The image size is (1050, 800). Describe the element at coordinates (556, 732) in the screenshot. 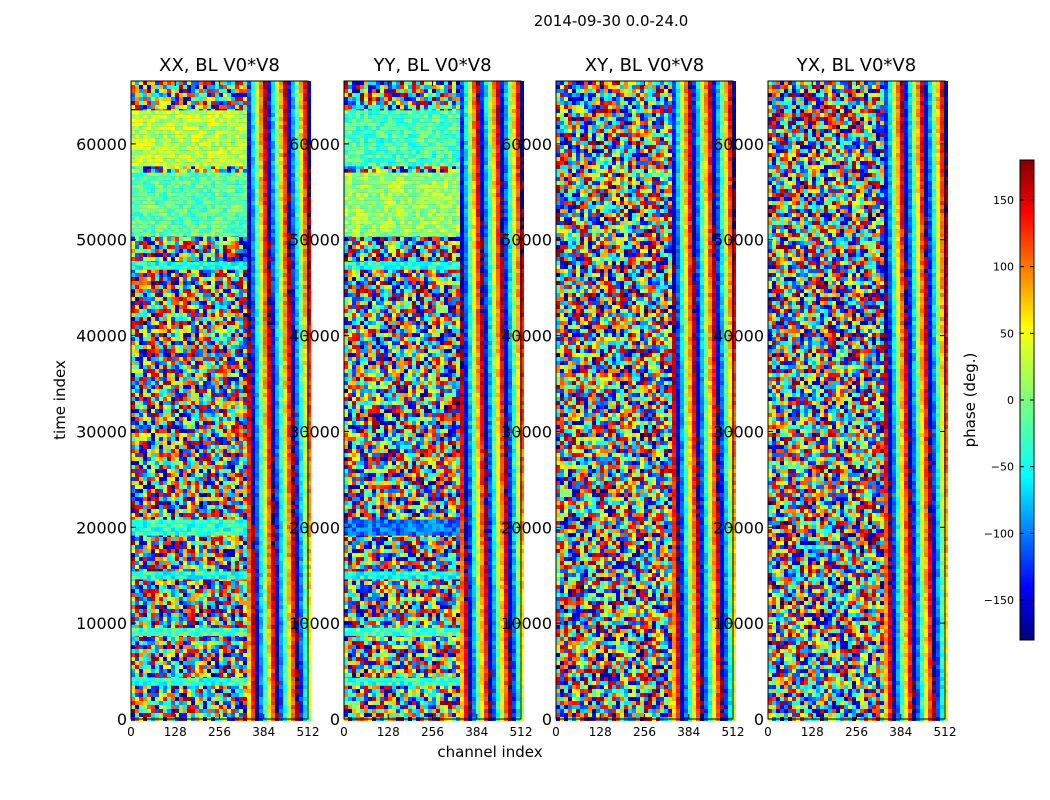

I see `x-tick-label-2-0: 0` at that location.